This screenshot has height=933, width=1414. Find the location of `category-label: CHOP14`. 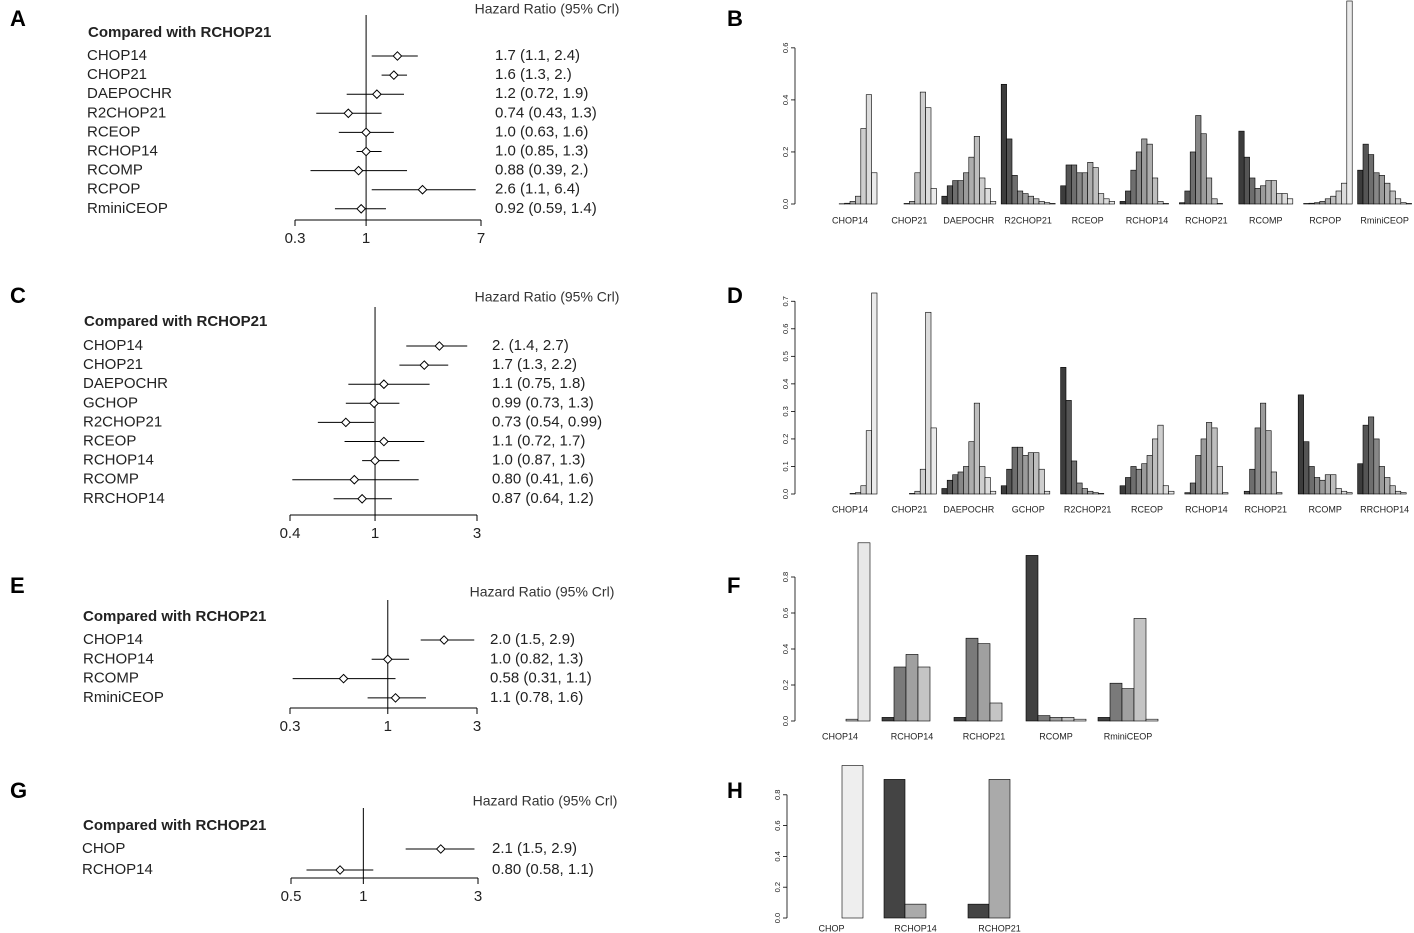

category-label: CHOP14 is located at coordinates (113, 345).